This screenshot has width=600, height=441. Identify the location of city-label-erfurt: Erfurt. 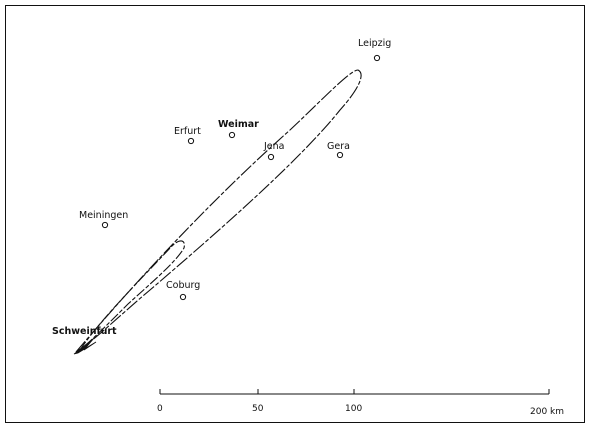
(187, 131).